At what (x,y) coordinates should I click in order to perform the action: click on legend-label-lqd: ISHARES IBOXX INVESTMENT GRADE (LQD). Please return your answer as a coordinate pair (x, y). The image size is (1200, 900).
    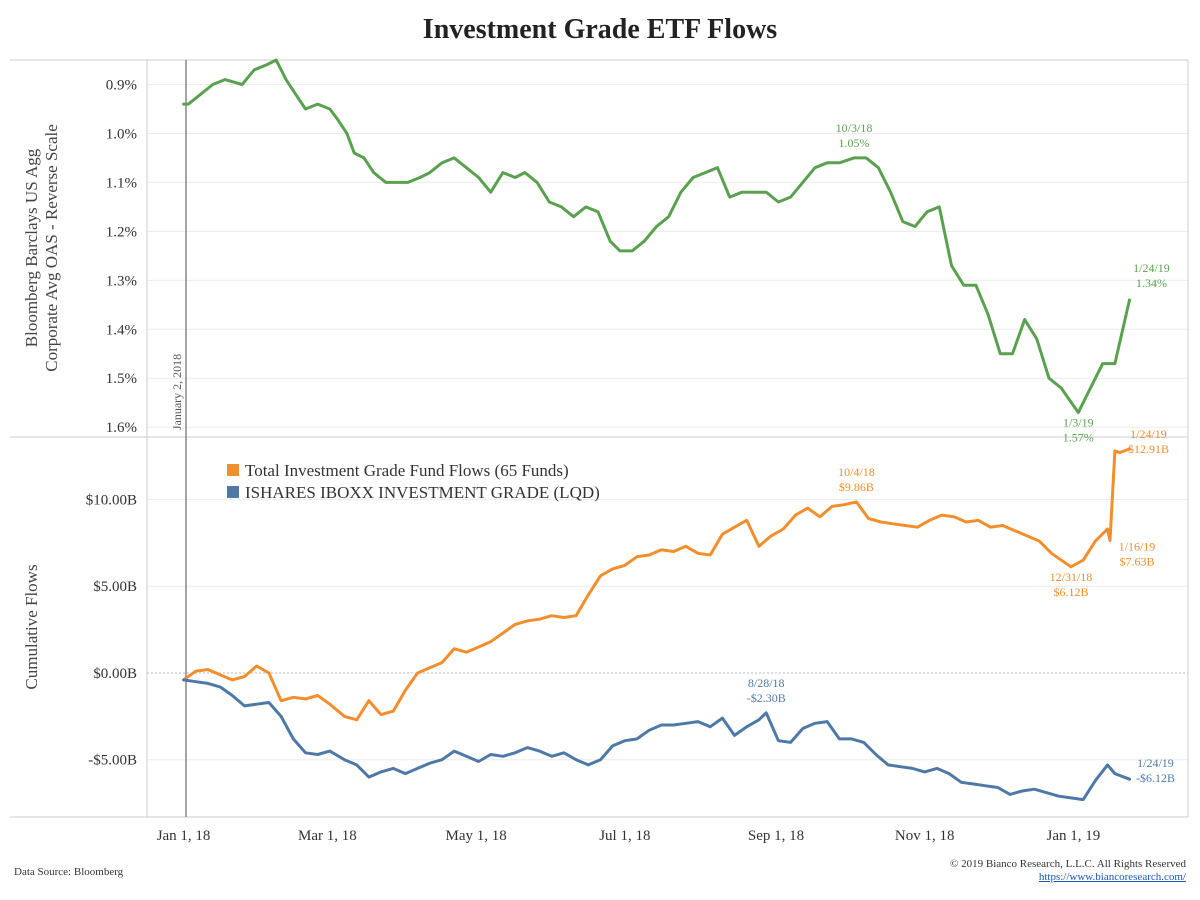
    Looking at the image, I should click on (422, 492).